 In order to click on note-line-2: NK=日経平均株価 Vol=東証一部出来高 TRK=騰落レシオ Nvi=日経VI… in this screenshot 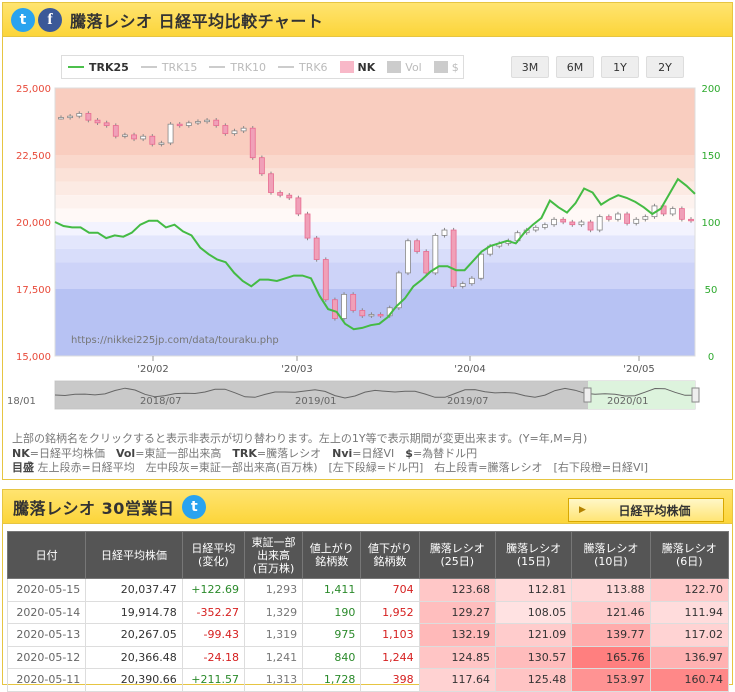, I will do `click(245, 453)`.